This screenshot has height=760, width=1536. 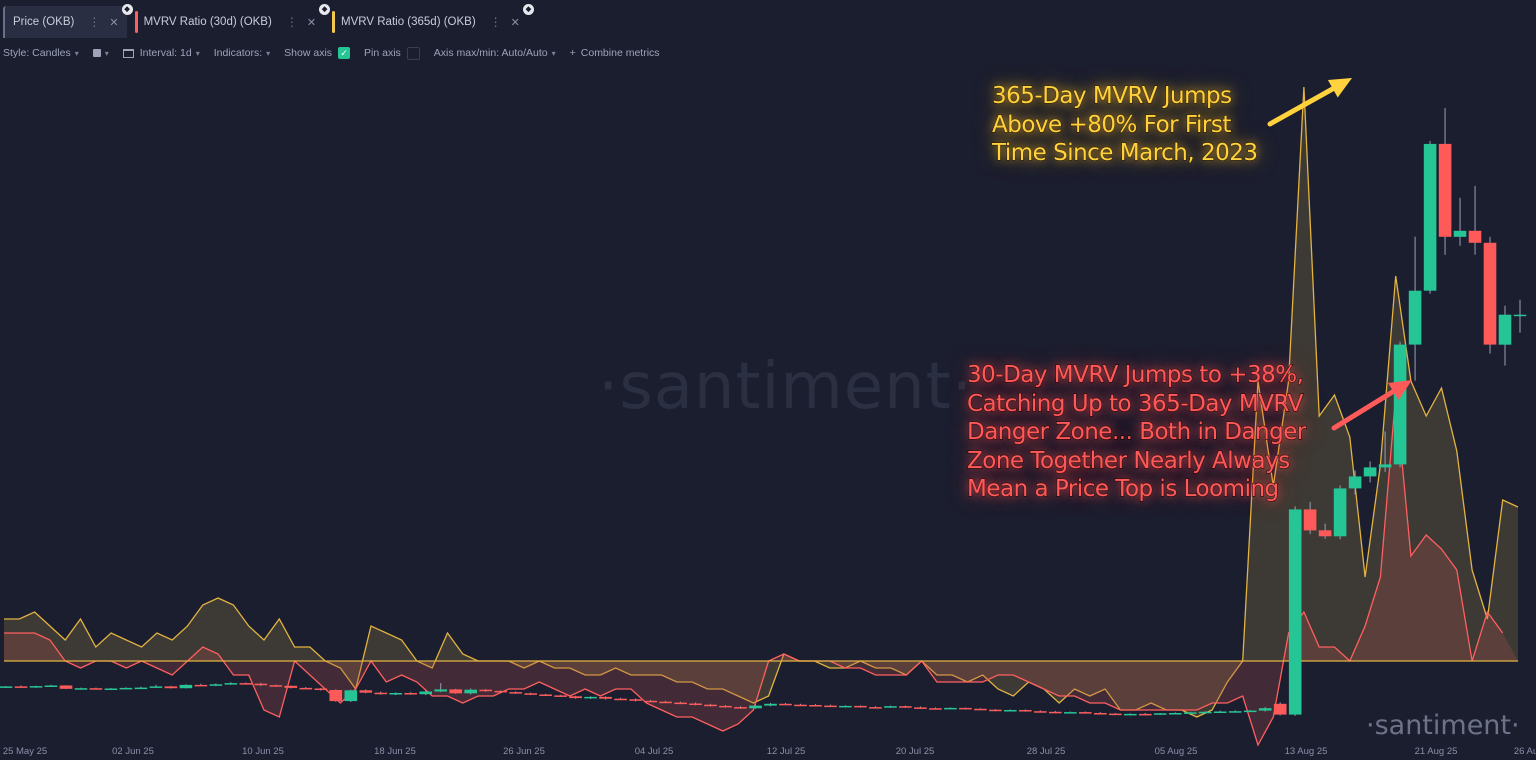 I want to click on x-tick-label: 21 Aug 25, so click(x=1436, y=751).